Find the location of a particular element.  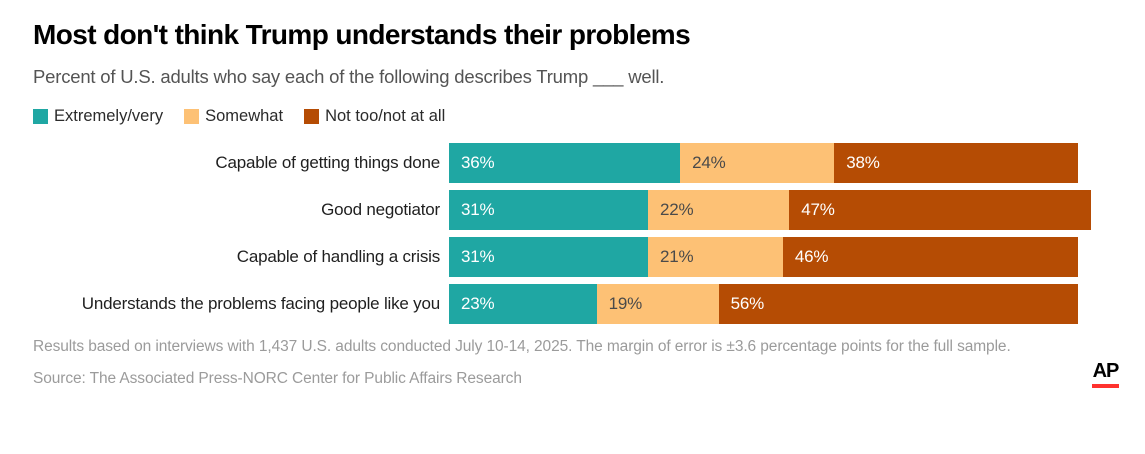

bar-value-label: 47% is located at coordinates (818, 210).